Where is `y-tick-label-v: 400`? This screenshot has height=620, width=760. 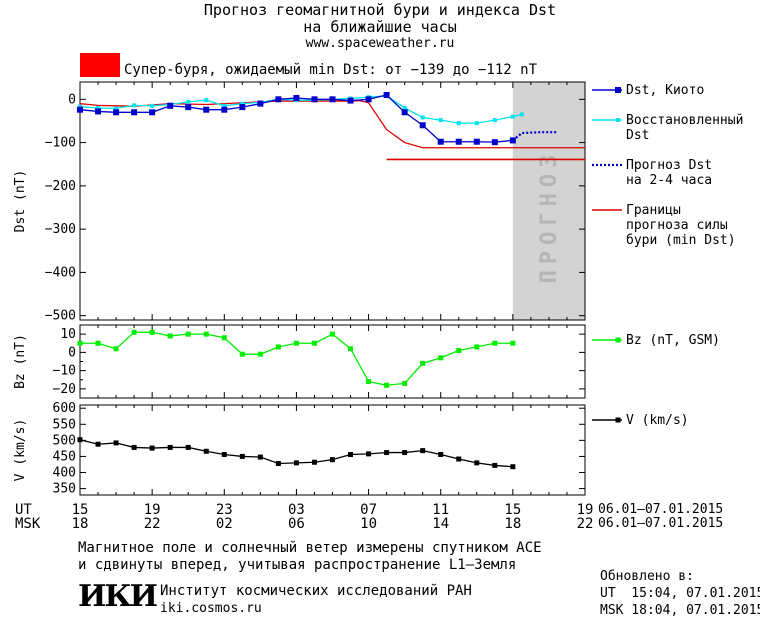 y-tick-label-v: 400 is located at coordinates (64, 473).